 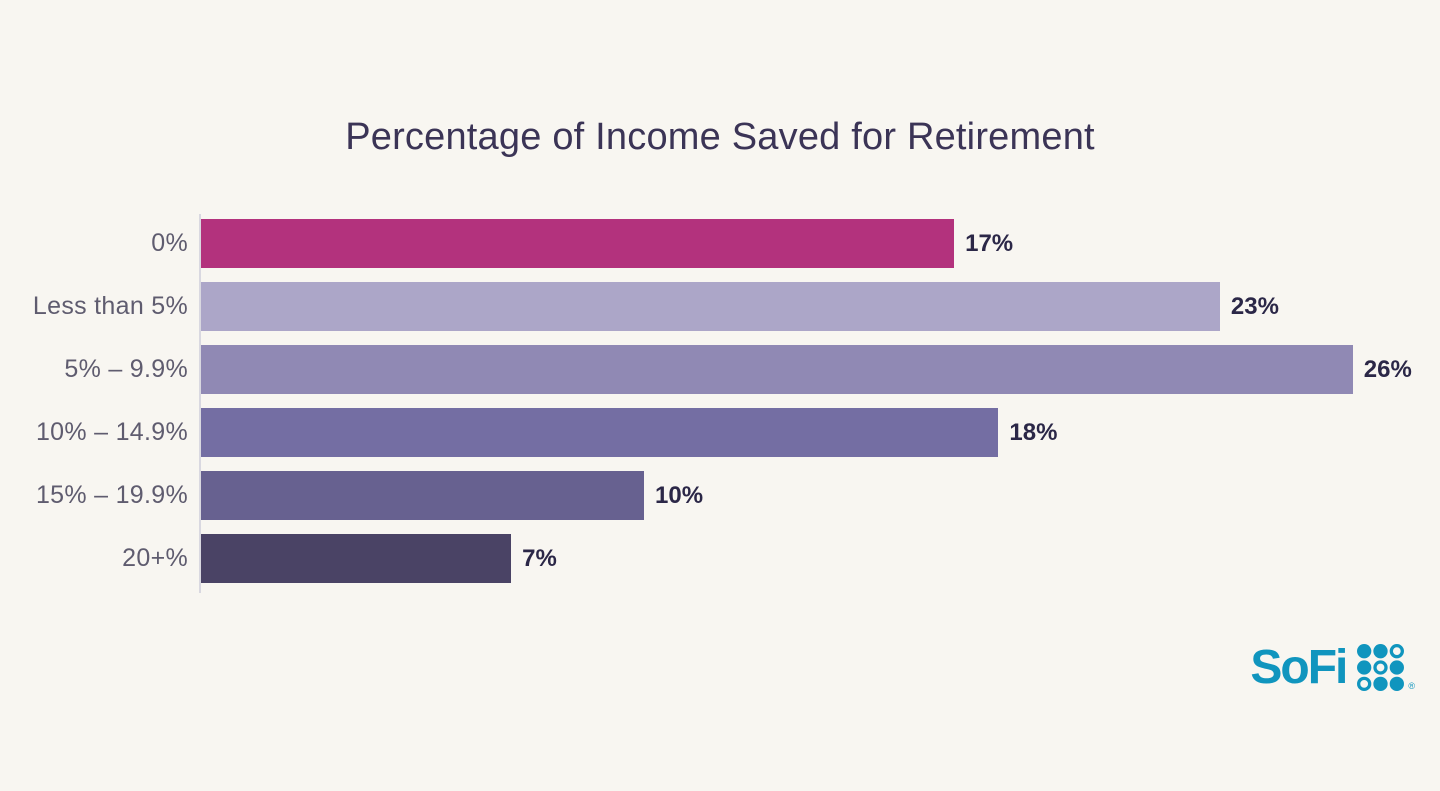 What do you see at coordinates (1381, 667) in the screenshot?
I see `sofi-dot-grid-icon` at bounding box center [1381, 667].